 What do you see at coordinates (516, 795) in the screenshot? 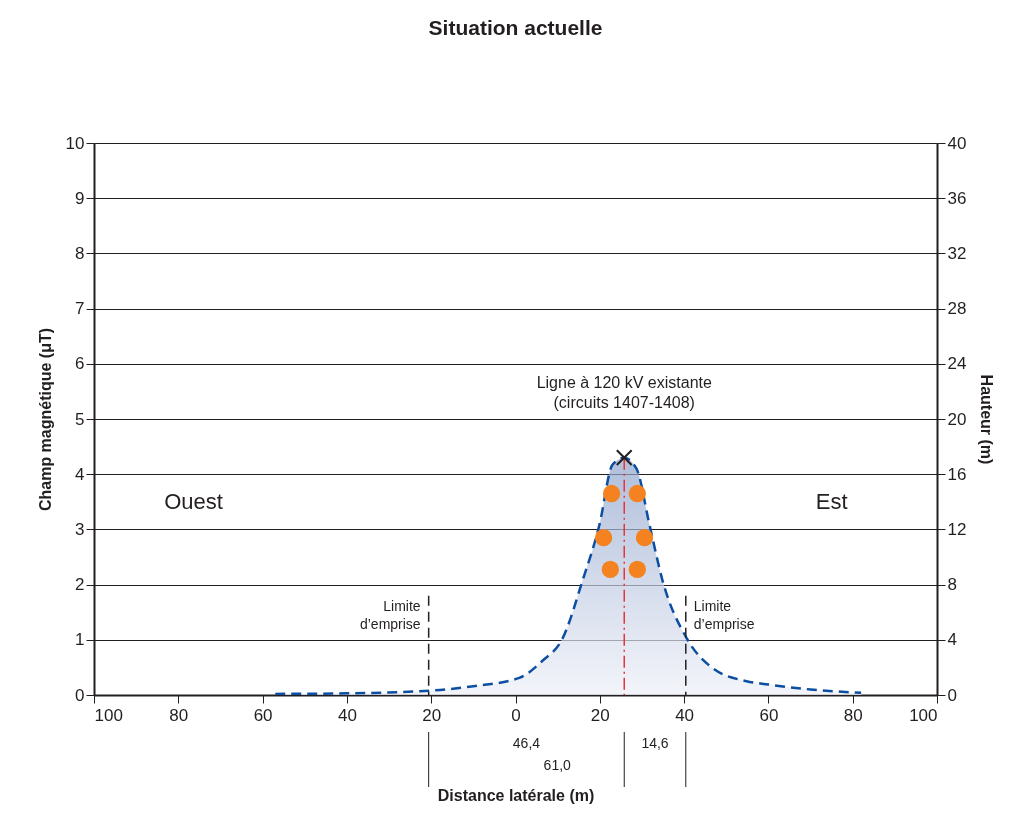
I see `x-axis-title: Distance latérale (m)` at bounding box center [516, 795].